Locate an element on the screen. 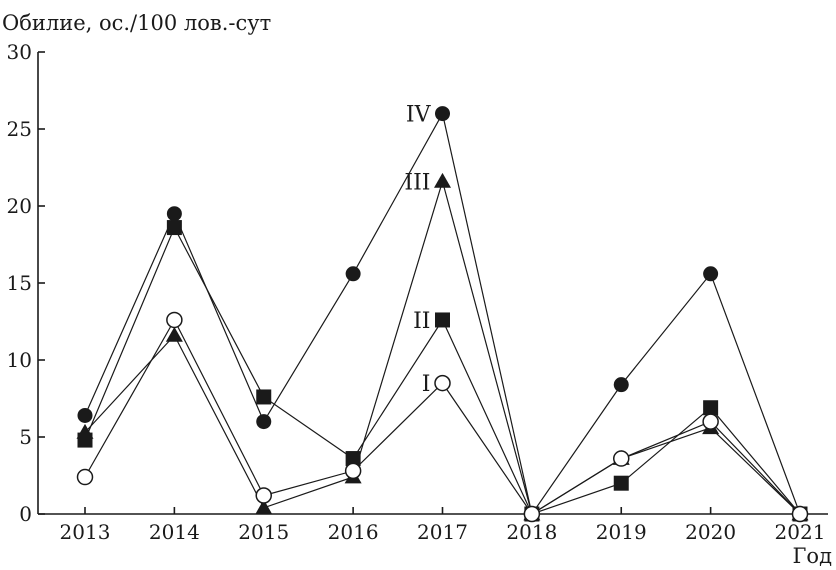 Image resolution: width=836 pixels, height=570 pixels. y-axis-ticks: 0 5 10 15 20 25 30 is located at coordinates (26, 283).